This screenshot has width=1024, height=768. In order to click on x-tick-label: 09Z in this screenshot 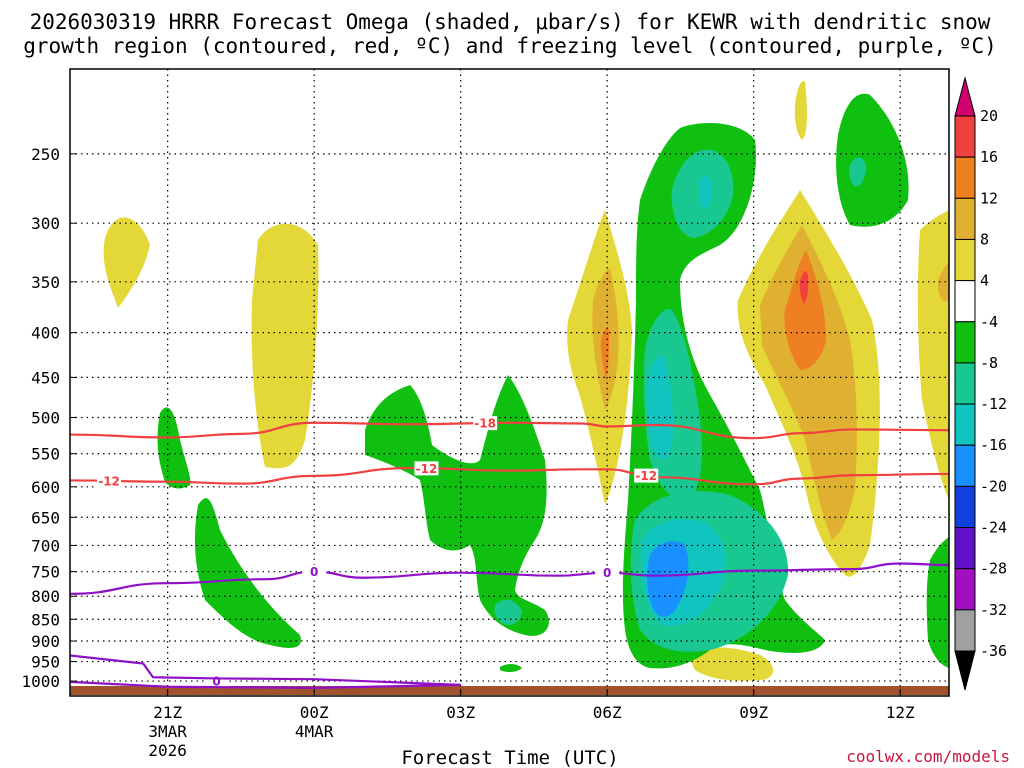, I will do `click(753, 712)`.